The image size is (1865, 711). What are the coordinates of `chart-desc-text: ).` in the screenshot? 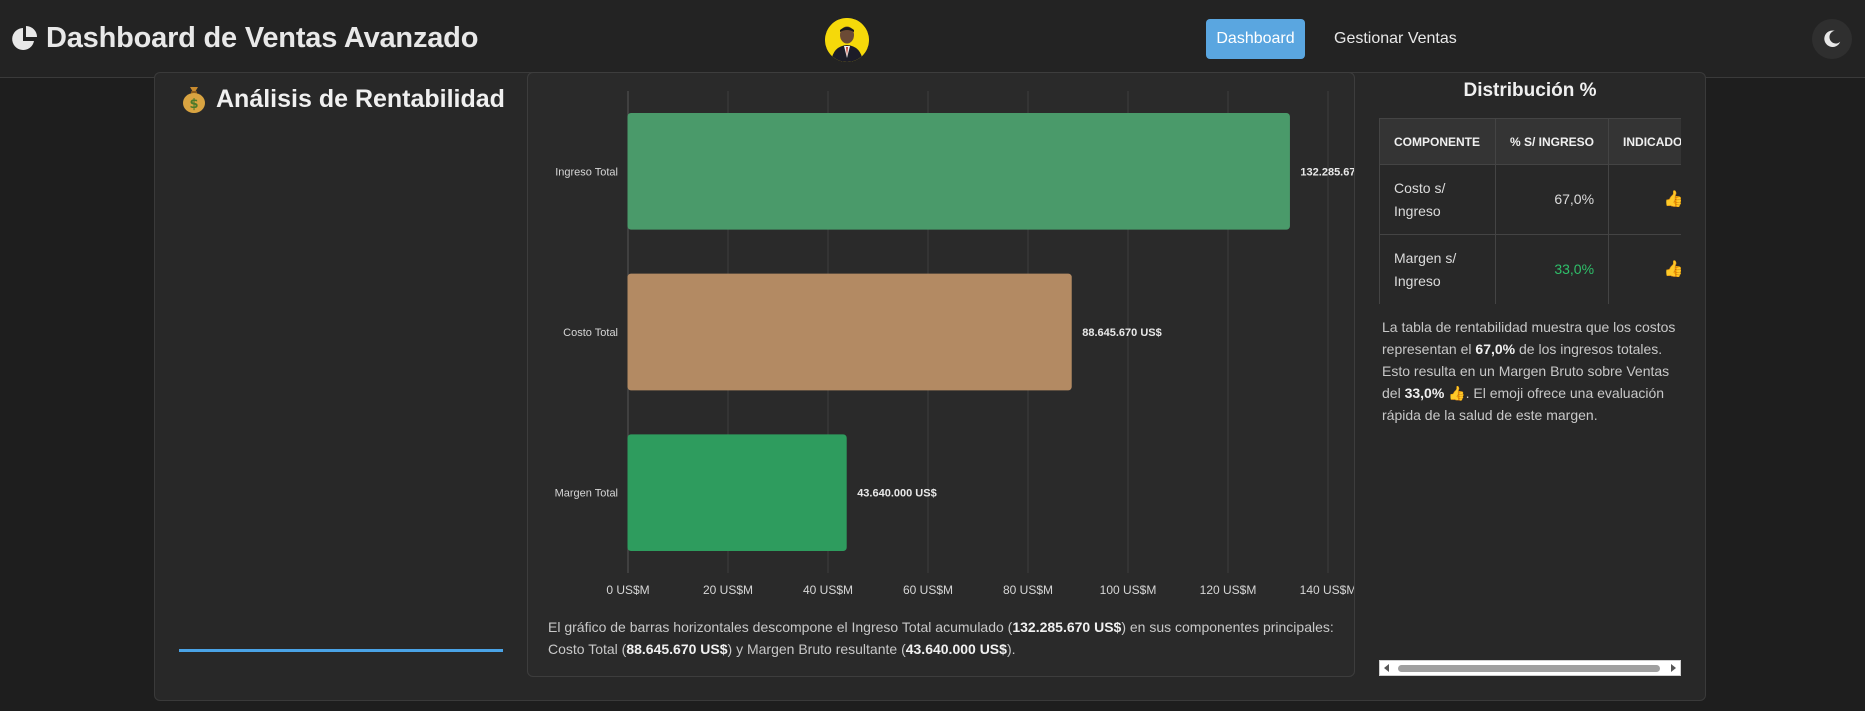 It's located at (1011, 649).